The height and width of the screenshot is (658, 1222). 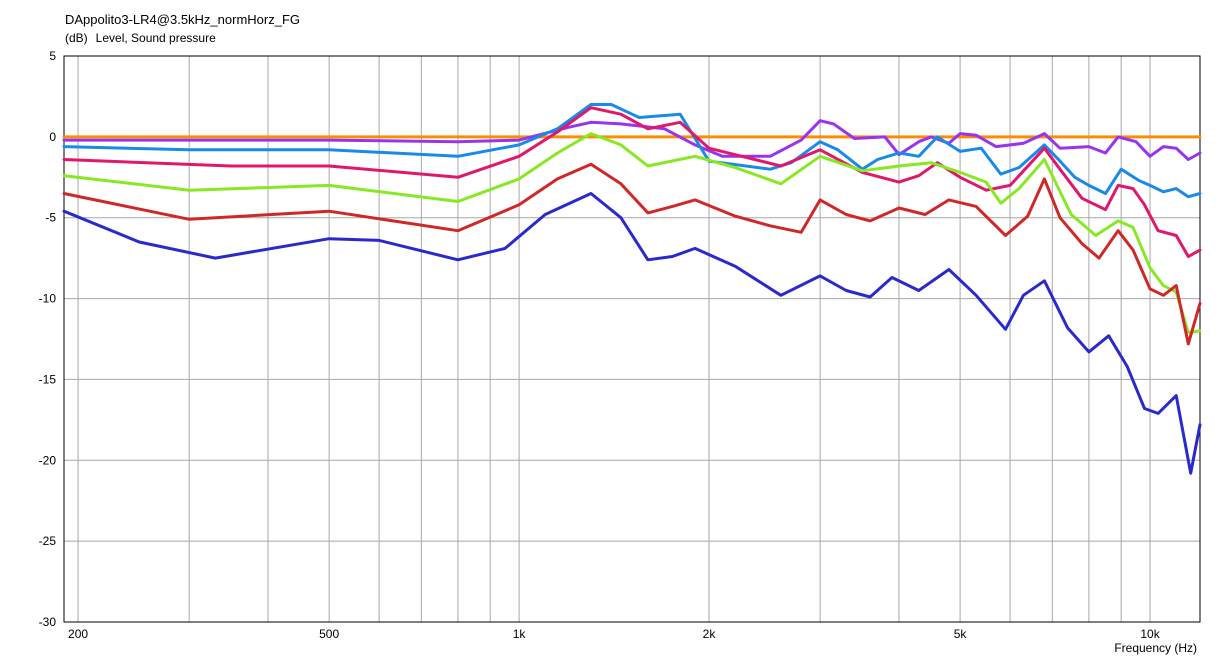 I want to click on x-tick-label: 200, so click(x=78, y=634).